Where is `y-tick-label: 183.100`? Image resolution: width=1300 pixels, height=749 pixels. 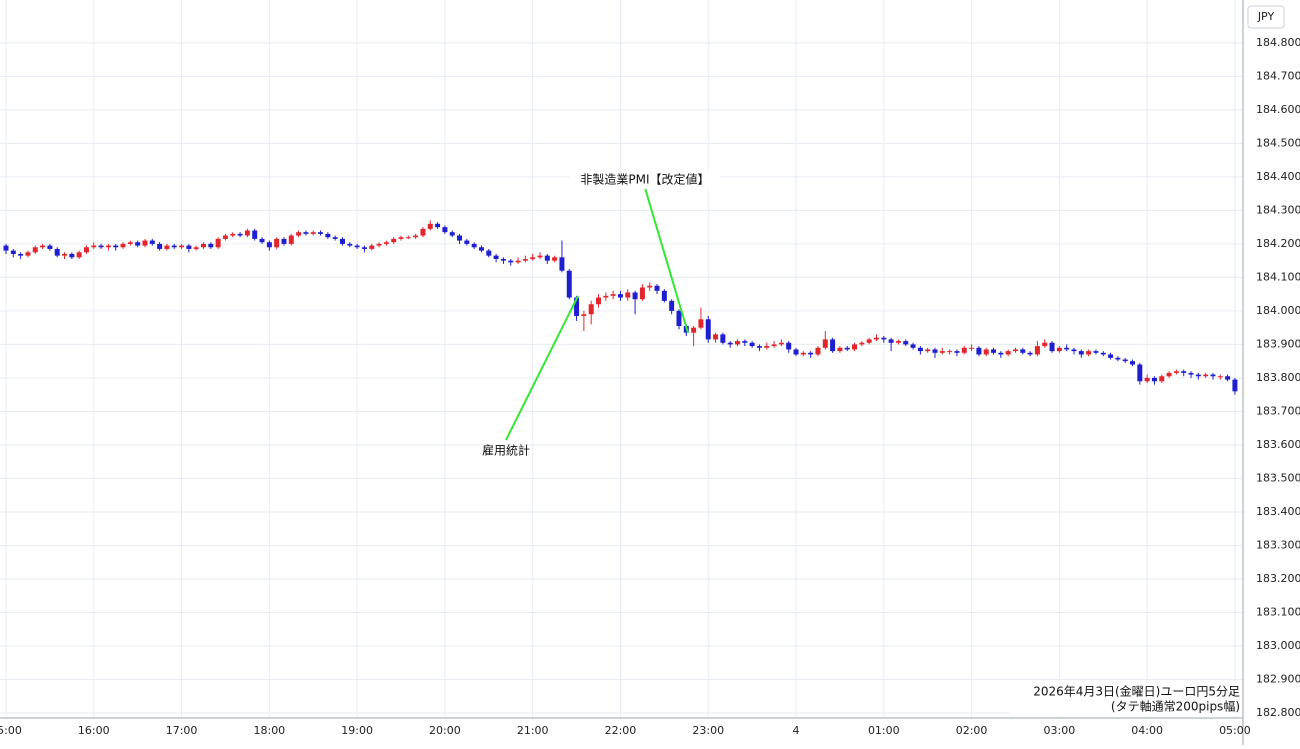
y-tick-label: 183.100 is located at coordinates (1278, 611).